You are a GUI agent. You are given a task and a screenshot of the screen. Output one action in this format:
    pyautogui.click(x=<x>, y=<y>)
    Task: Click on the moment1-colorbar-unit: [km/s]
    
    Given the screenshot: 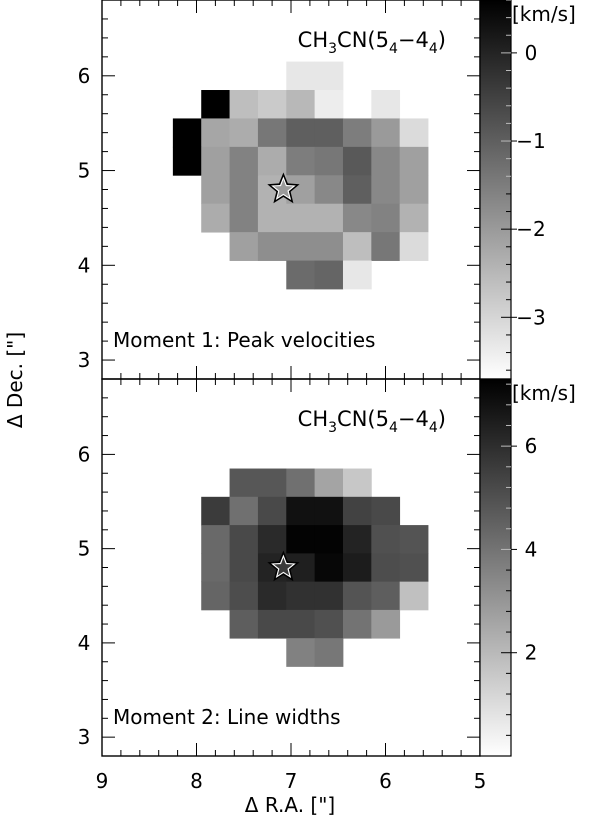 What is the action you would take?
    pyautogui.click(x=544, y=14)
    